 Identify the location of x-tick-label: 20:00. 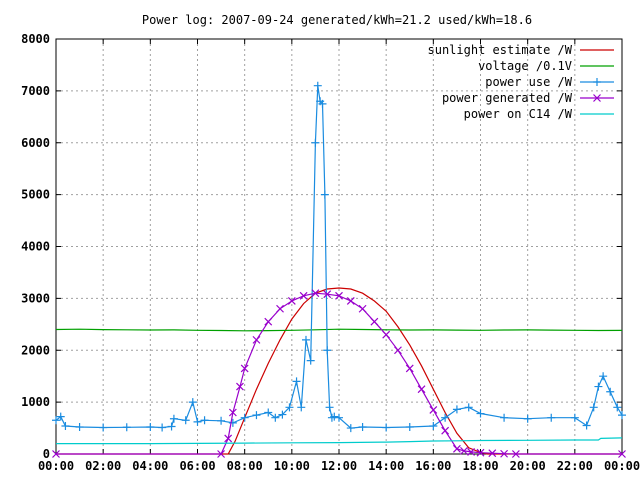
(528, 466).